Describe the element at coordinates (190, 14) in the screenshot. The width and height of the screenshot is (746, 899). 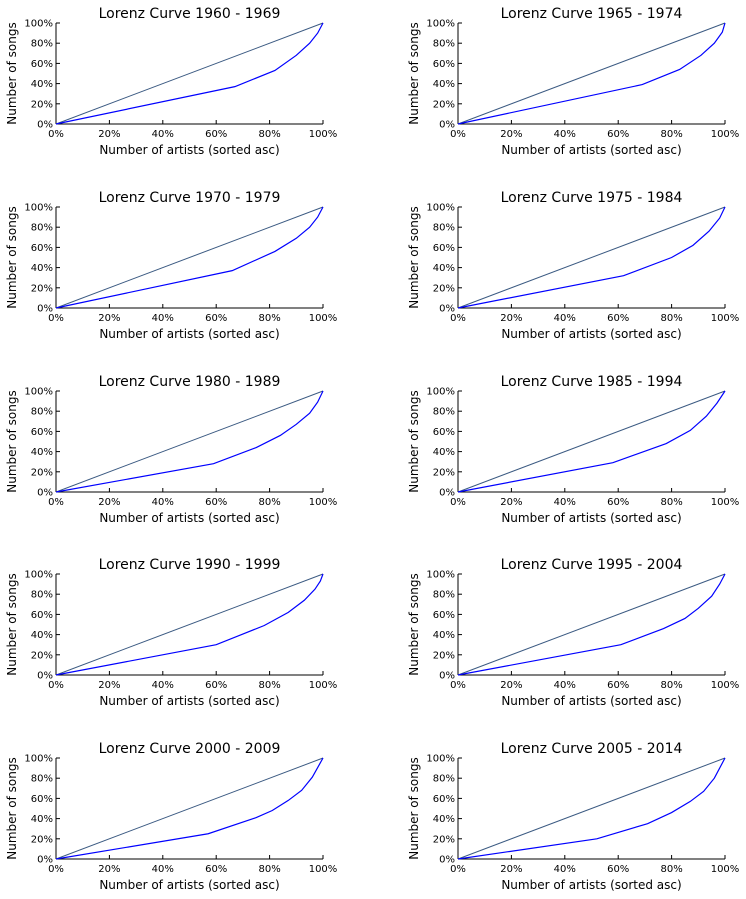
I see `chart-title: Lorenz Curve 1960 - 1969` at that location.